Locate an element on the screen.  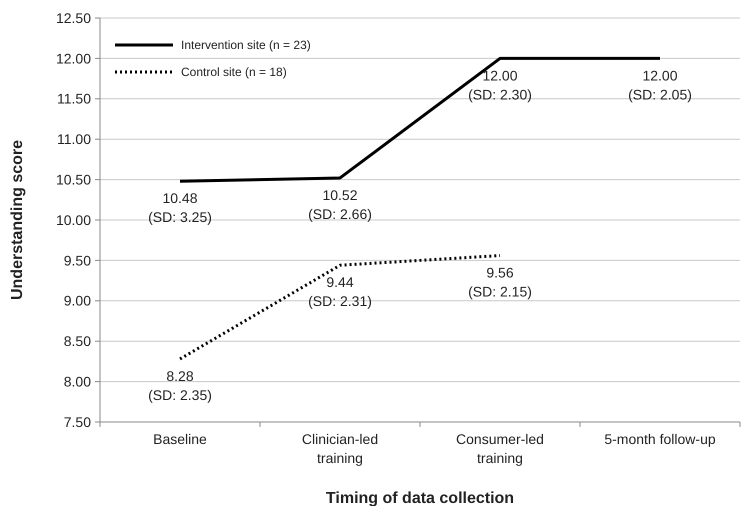
y-tick-label: 12.50 is located at coordinates (74, 18).